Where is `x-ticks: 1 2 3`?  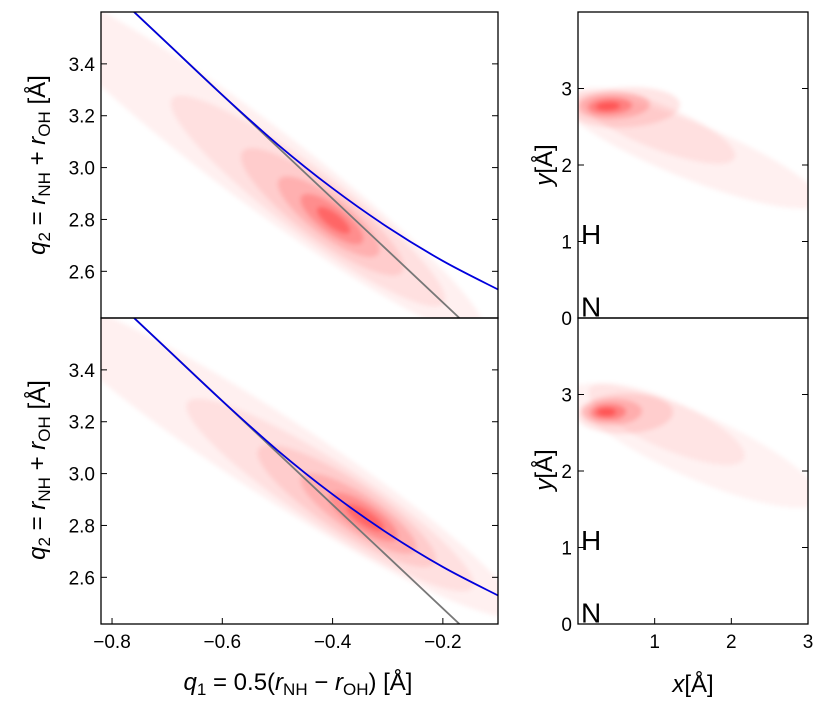
x-ticks: 1 2 3 is located at coordinates (731, 635).